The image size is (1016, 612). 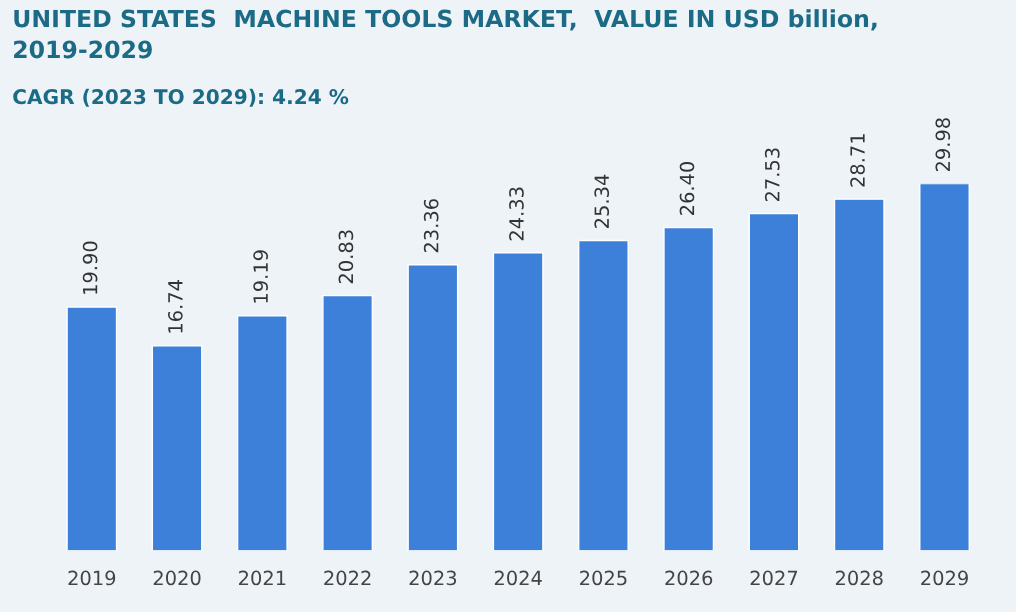 I want to click on x-tick-label: 2024, so click(x=518, y=578).